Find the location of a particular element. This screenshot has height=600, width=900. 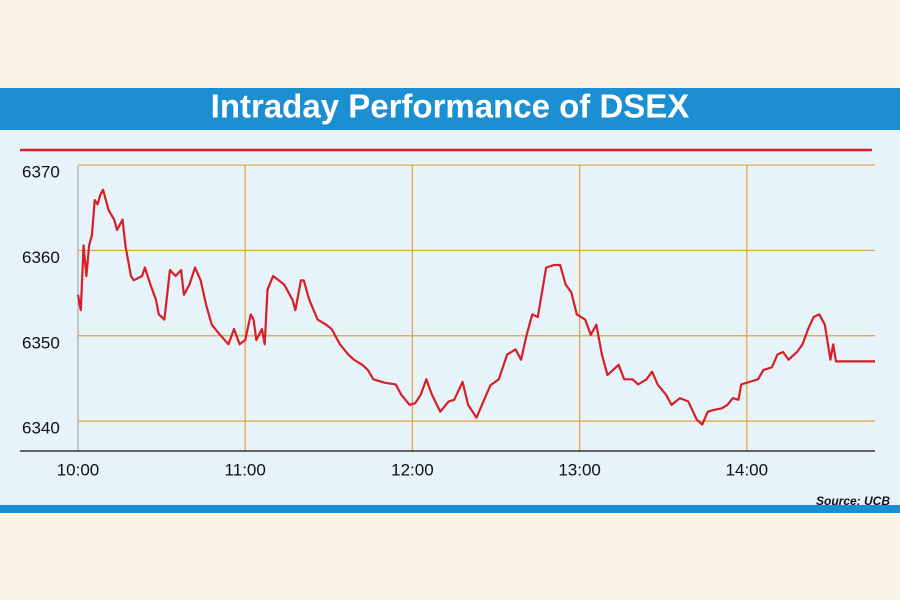

source: Source: UCB is located at coordinates (853, 501).